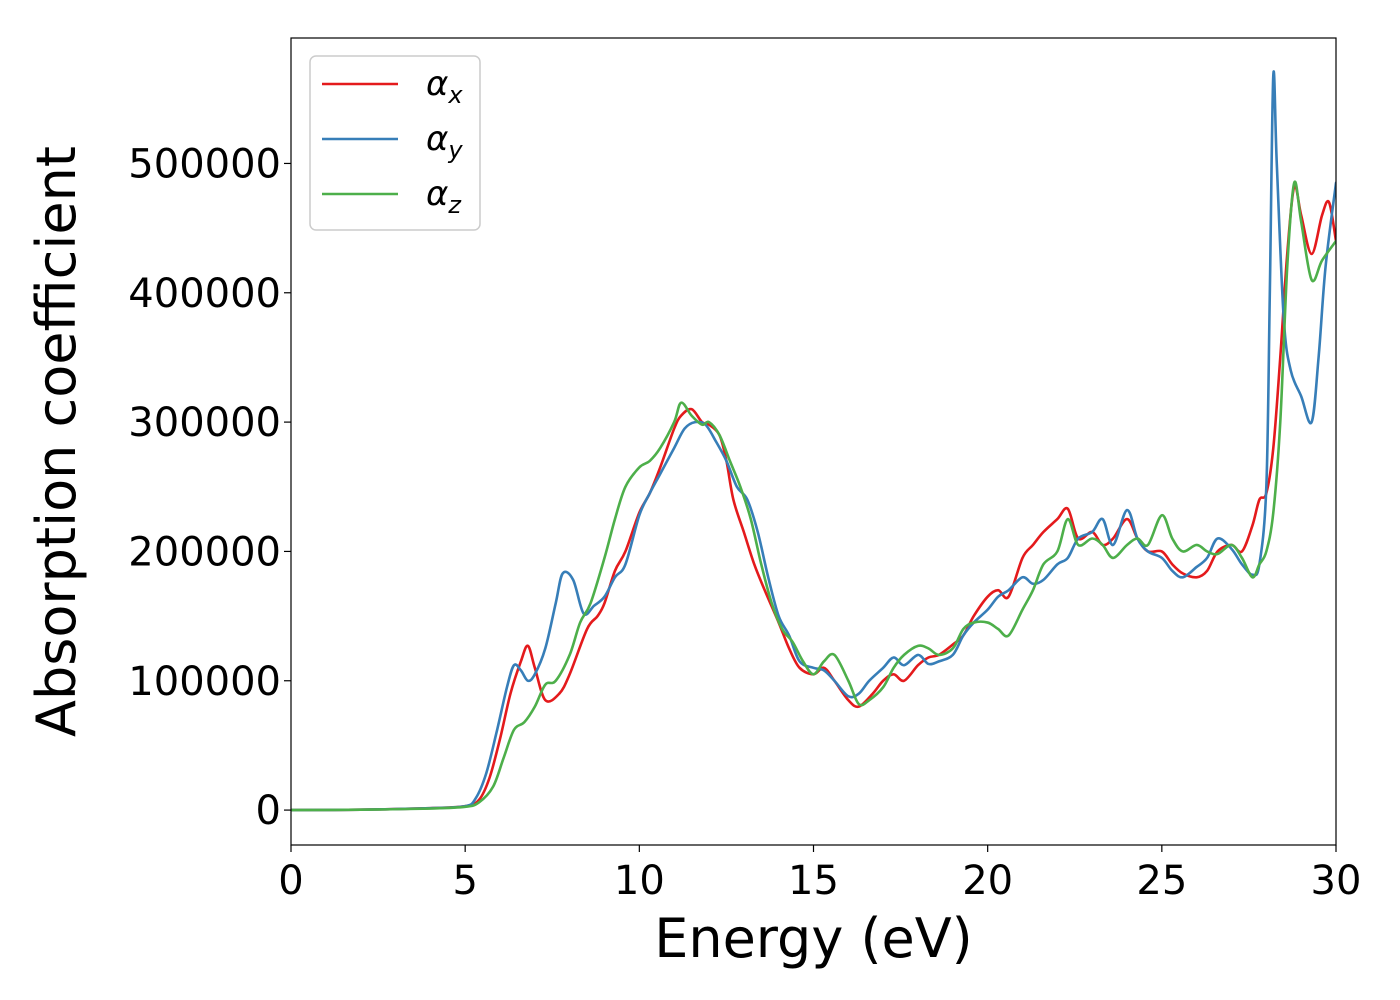 This screenshot has height=1000, width=1400. I want to click on legend-subscript: z, so click(454, 205).